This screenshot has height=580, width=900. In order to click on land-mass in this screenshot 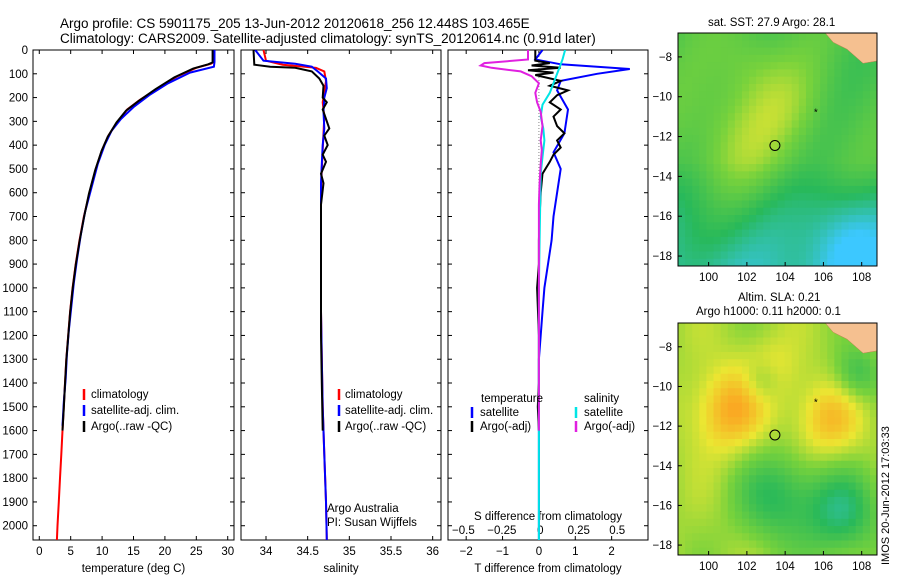, I will do `click(850, 338)`.